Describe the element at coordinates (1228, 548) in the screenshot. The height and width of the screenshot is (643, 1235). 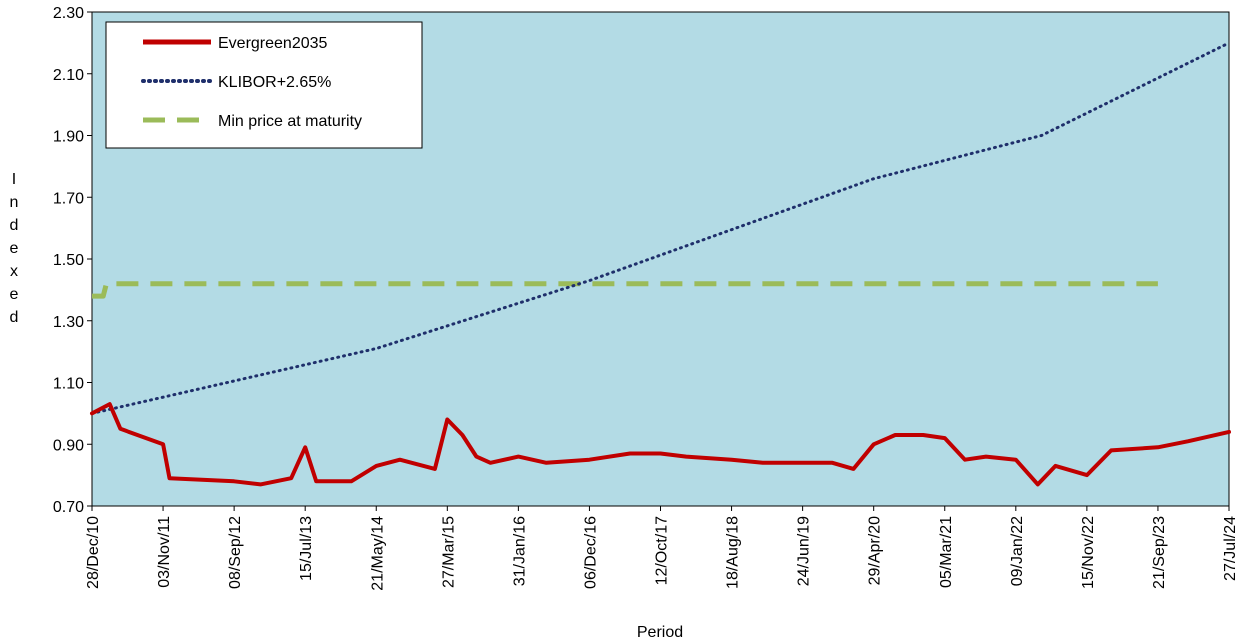
I see `x-tick-label: 27/Jul/24` at that location.